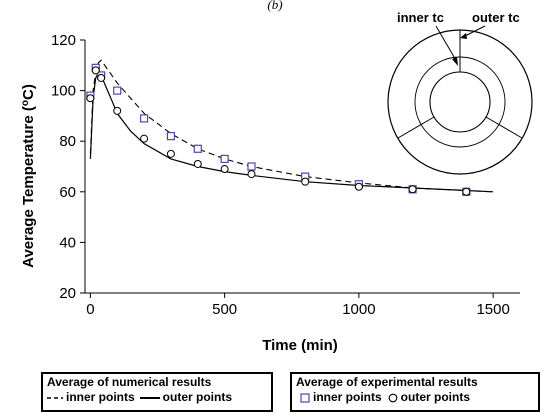  What do you see at coordinates (63, 40) in the screenshot?
I see `y-tick-label-120: 120` at bounding box center [63, 40].